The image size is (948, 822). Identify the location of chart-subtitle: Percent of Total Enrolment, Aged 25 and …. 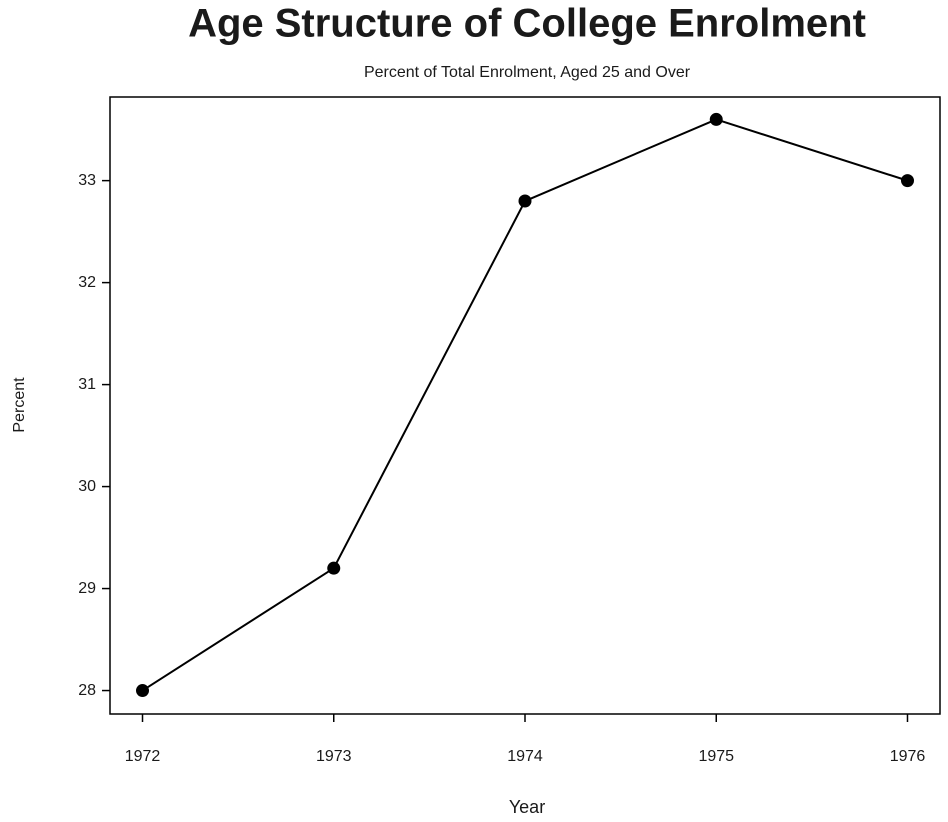
(527, 72).